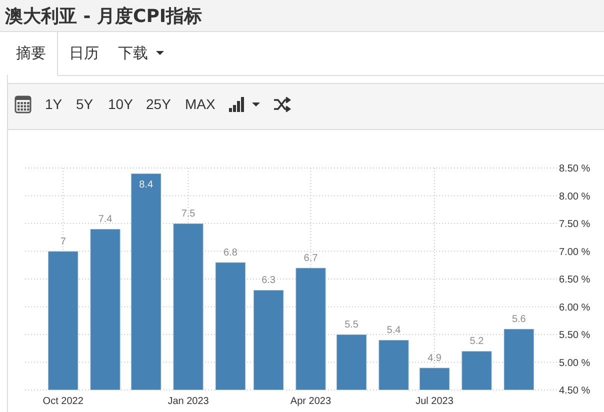 This screenshot has width=604, height=412. Describe the element at coordinates (84, 53) in the screenshot. I see `text: 日历` at that location.